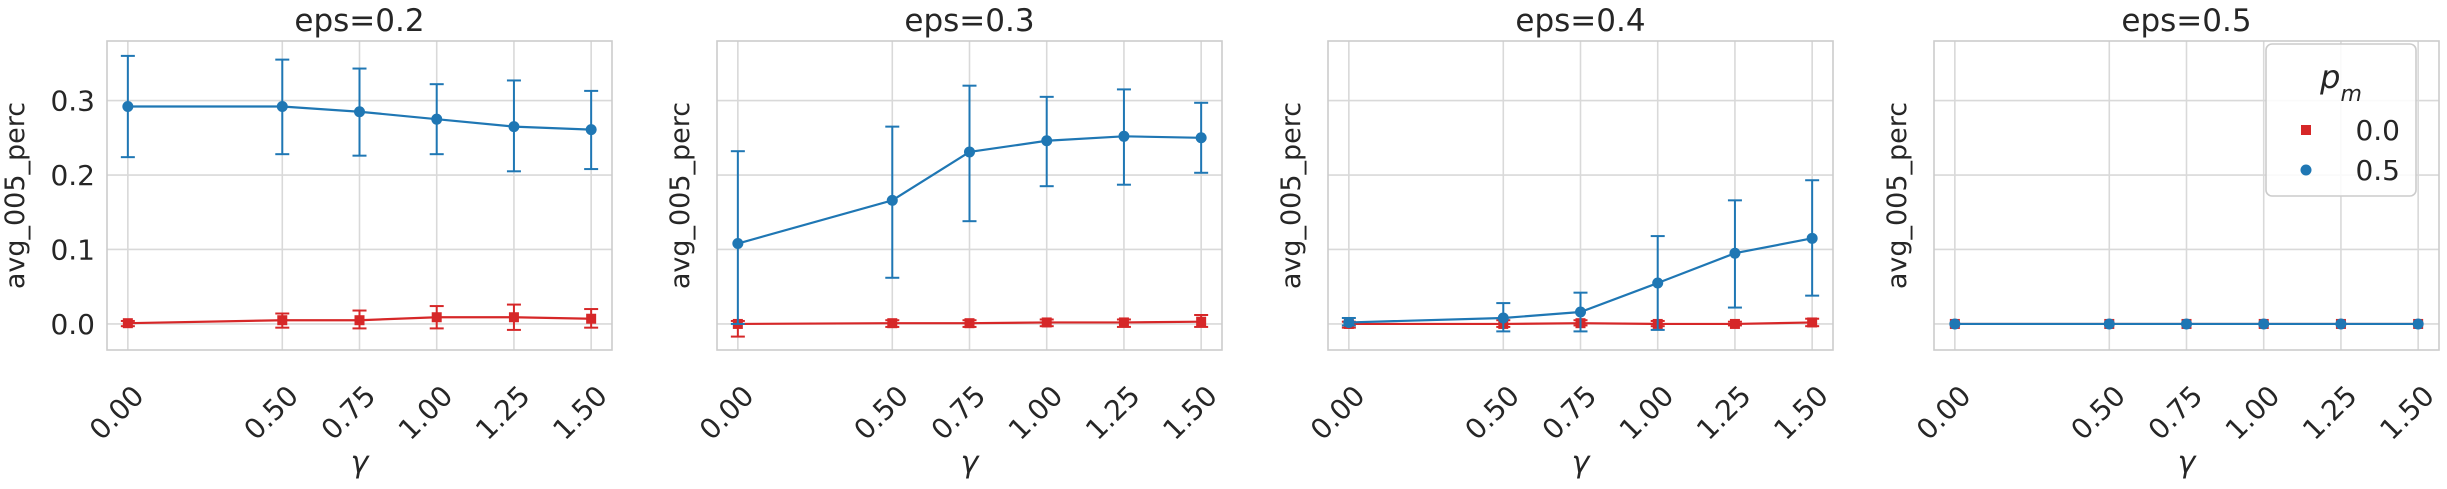 This screenshot has width=2447, height=489. Describe the element at coordinates (72, 324) in the screenshot. I see `y-tick-label: 0.0` at that location.